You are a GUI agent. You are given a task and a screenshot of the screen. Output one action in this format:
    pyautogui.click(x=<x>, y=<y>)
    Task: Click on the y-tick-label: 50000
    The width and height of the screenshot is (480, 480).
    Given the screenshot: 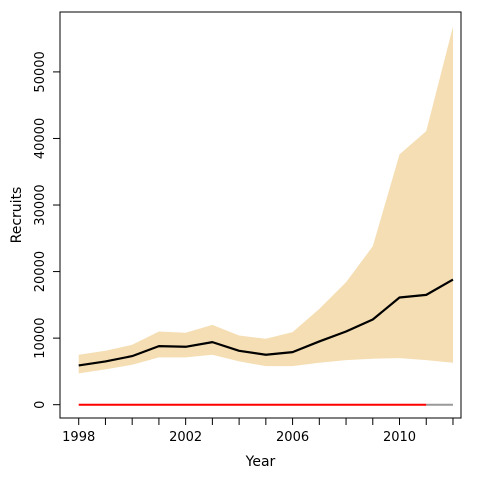 What is the action you would take?
    pyautogui.click(x=40, y=71)
    